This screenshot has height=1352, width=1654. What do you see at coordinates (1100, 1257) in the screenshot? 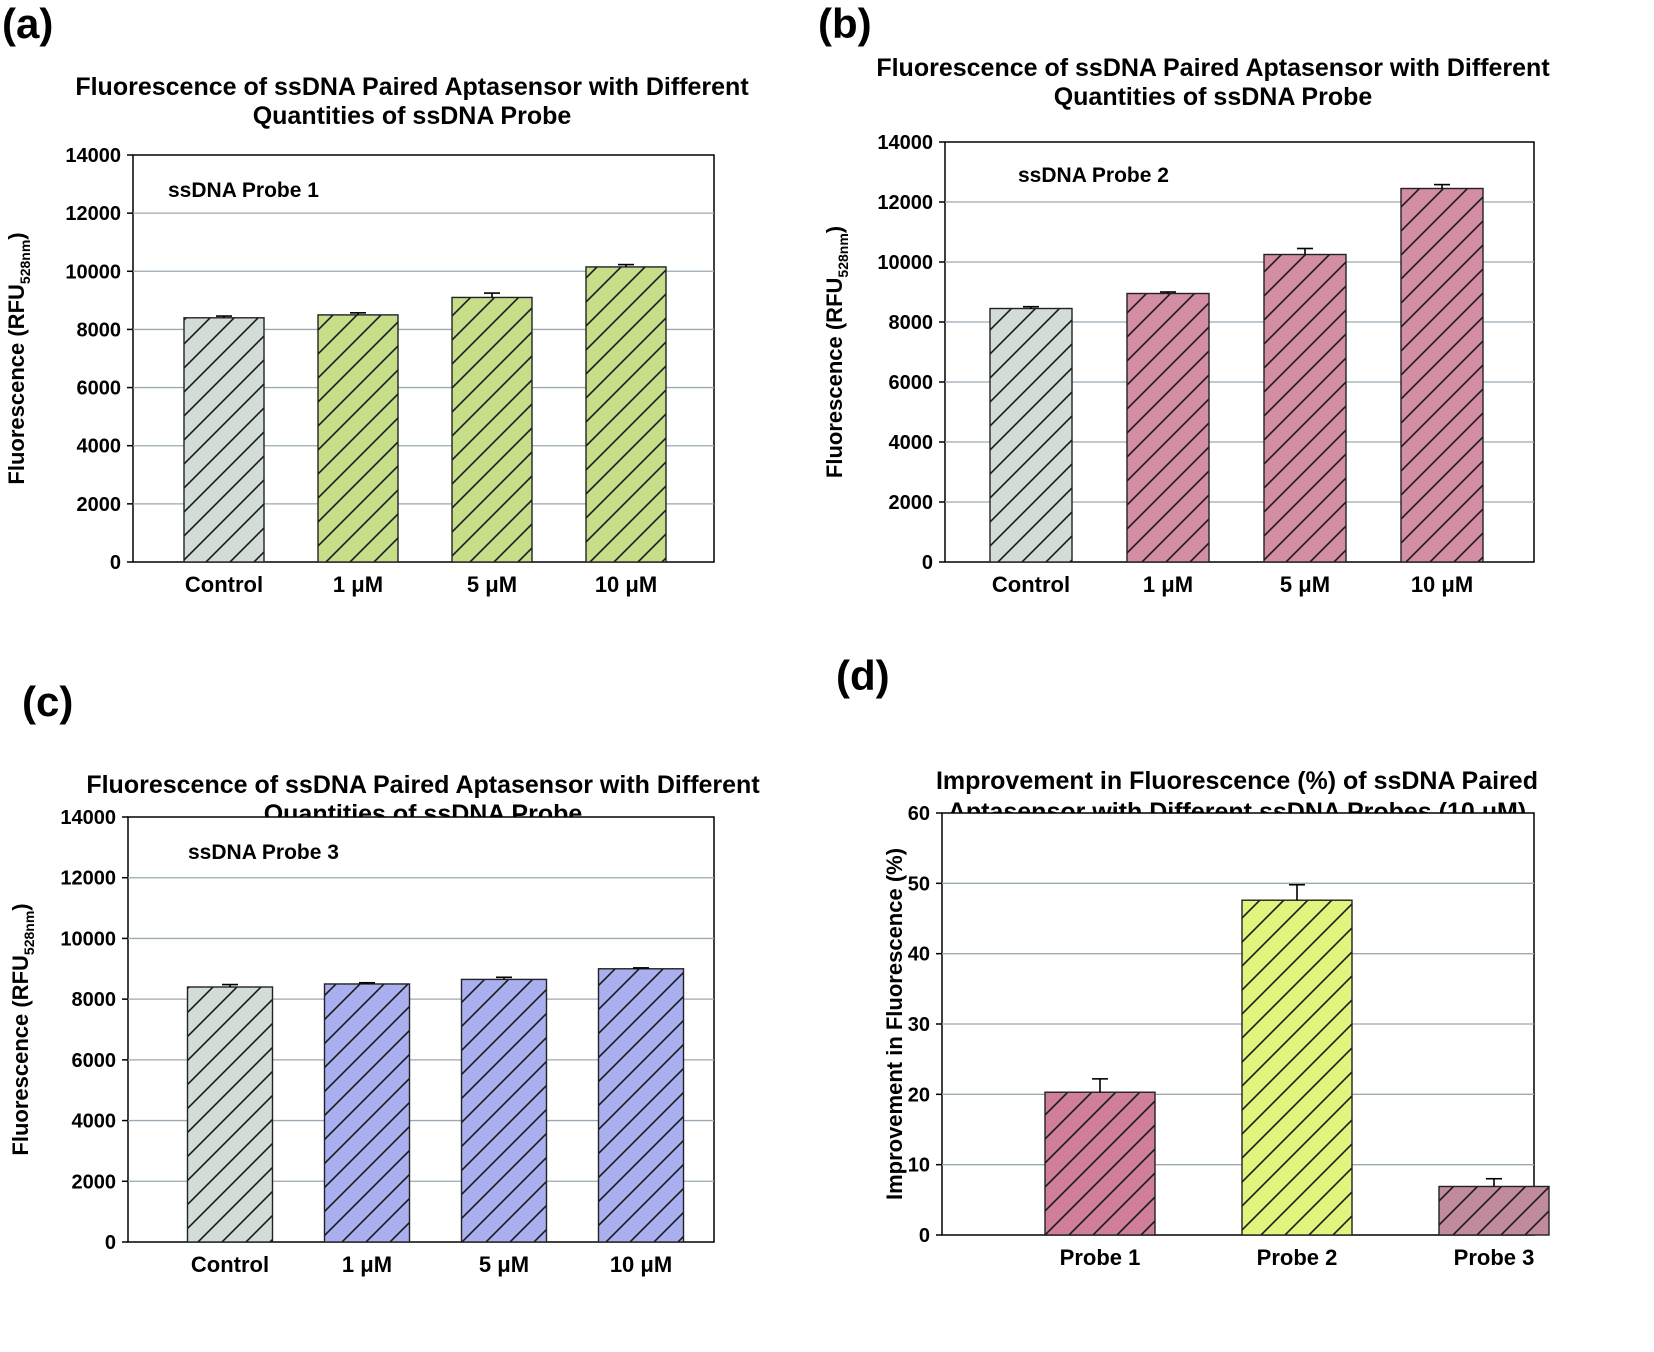
I see `x-category-label: Probe 1` at bounding box center [1100, 1257].